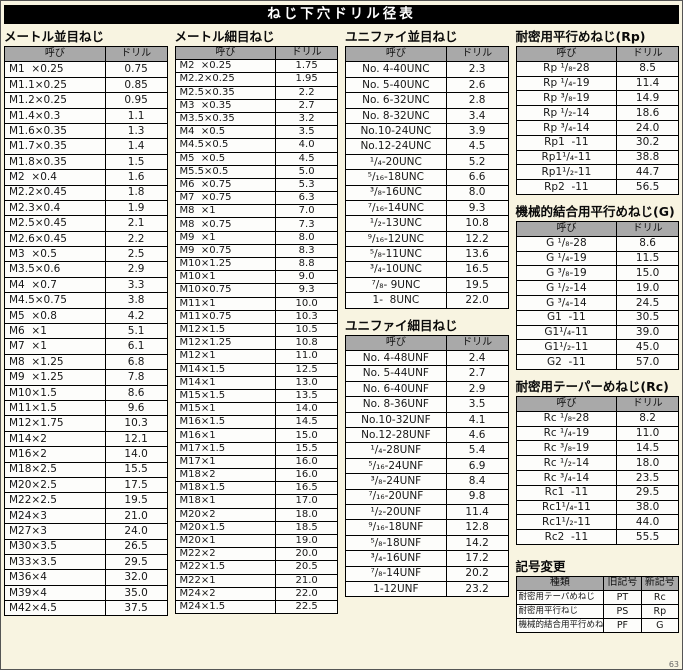 The image size is (683, 670). What do you see at coordinates (566, 522) in the screenshot?
I see `thread-designation-cell: Rc1¹/₂-11` at bounding box center [566, 522].